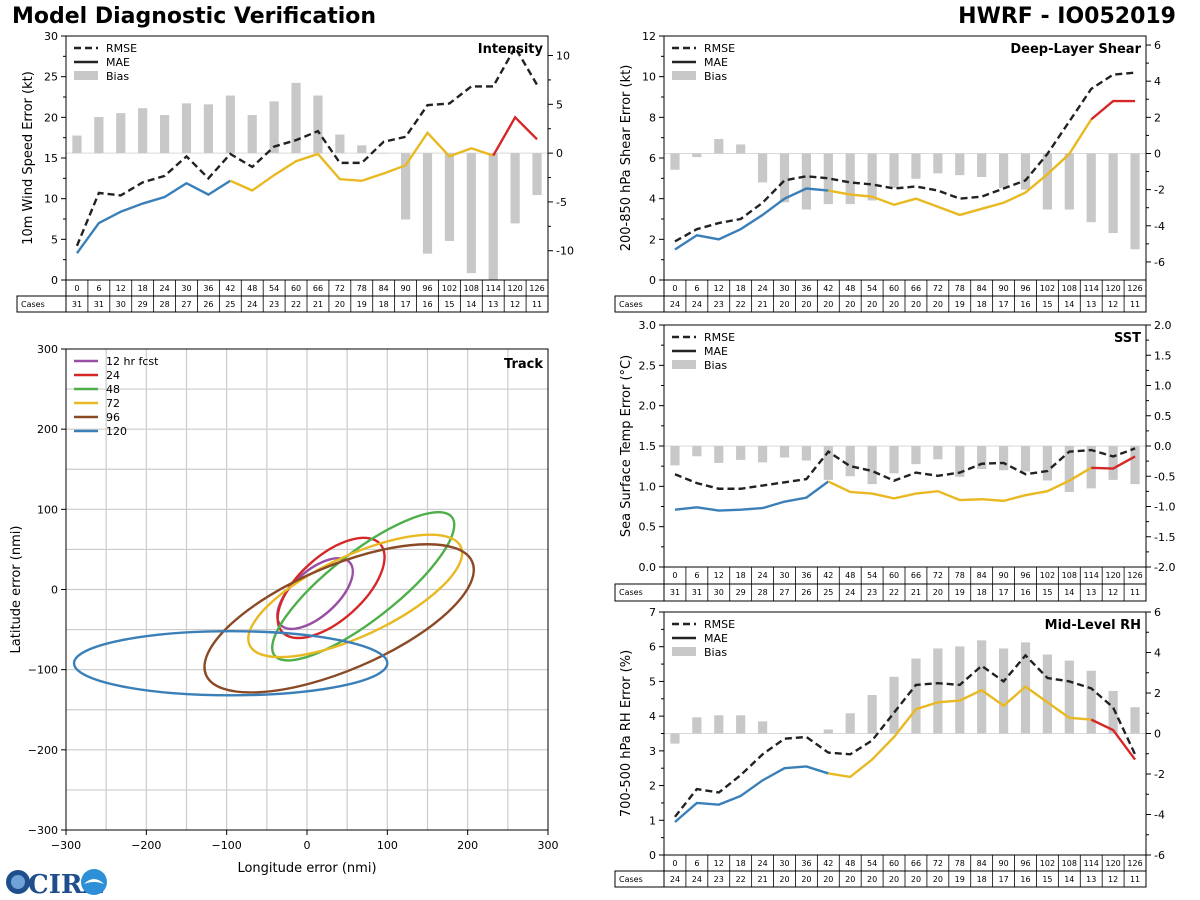 The width and height of the screenshot is (1200, 900). What do you see at coordinates (652, 117) in the screenshot?
I see `shear-ytick-label: 8` at bounding box center [652, 117].